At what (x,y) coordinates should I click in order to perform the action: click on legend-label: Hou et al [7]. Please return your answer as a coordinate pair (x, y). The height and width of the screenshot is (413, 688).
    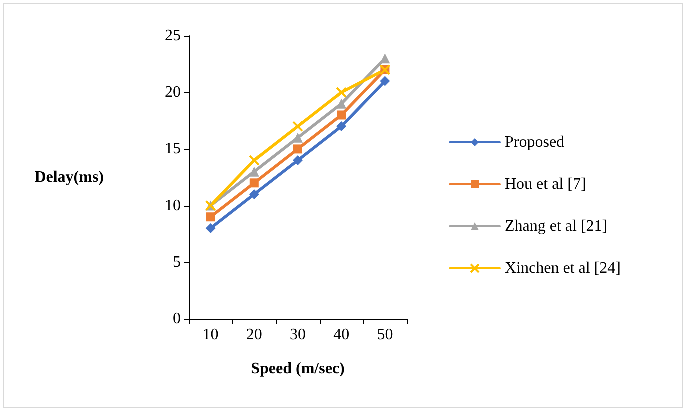
    Looking at the image, I should click on (545, 184).